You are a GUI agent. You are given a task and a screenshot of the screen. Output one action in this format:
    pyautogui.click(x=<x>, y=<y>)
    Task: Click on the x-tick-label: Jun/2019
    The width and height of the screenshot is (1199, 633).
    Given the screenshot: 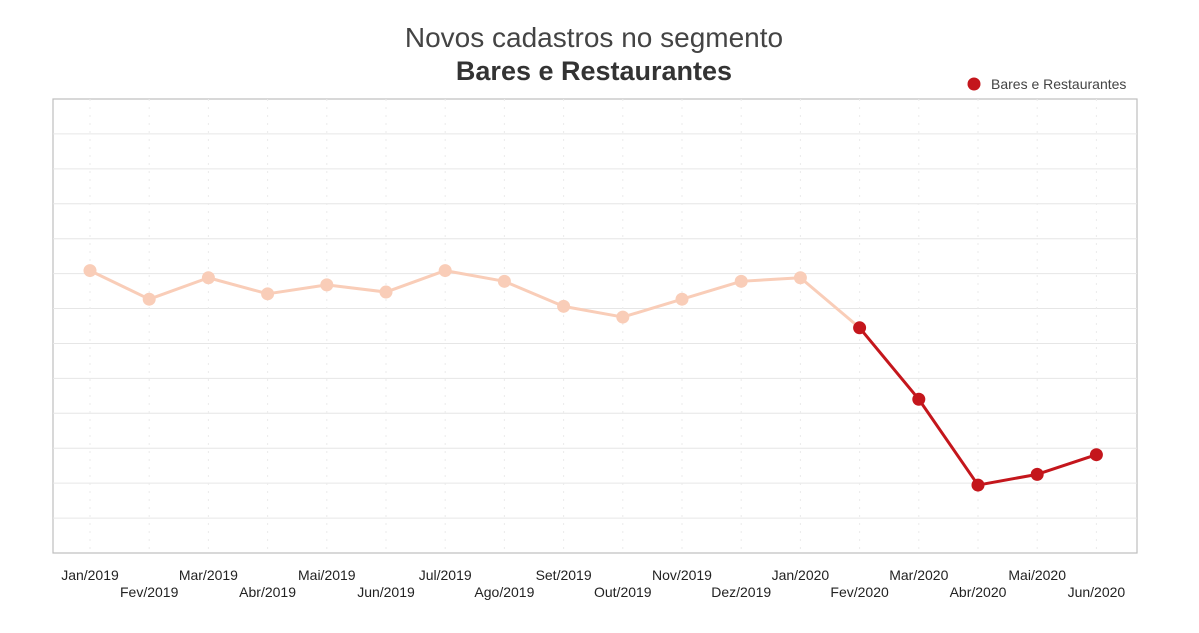 What is the action you would take?
    pyautogui.click(x=386, y=592)
    